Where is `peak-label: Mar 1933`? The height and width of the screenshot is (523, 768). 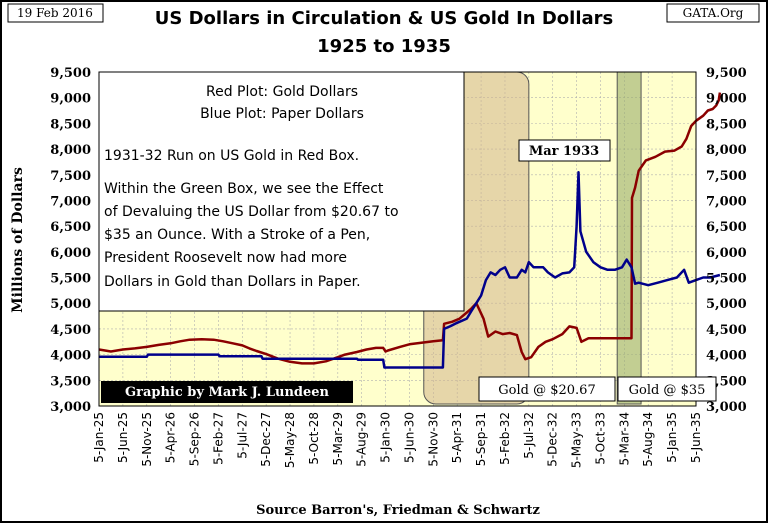 peak-label: Mar 1933 is located at coordinates (564, 151).